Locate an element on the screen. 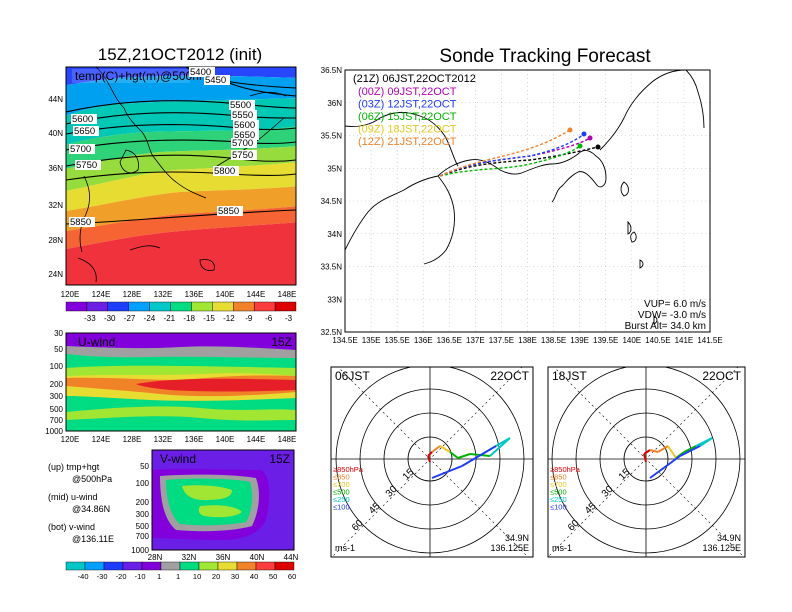 This screenshot has height=612, width=792. lon-tick: 135E is located at coordinates (371, 340).